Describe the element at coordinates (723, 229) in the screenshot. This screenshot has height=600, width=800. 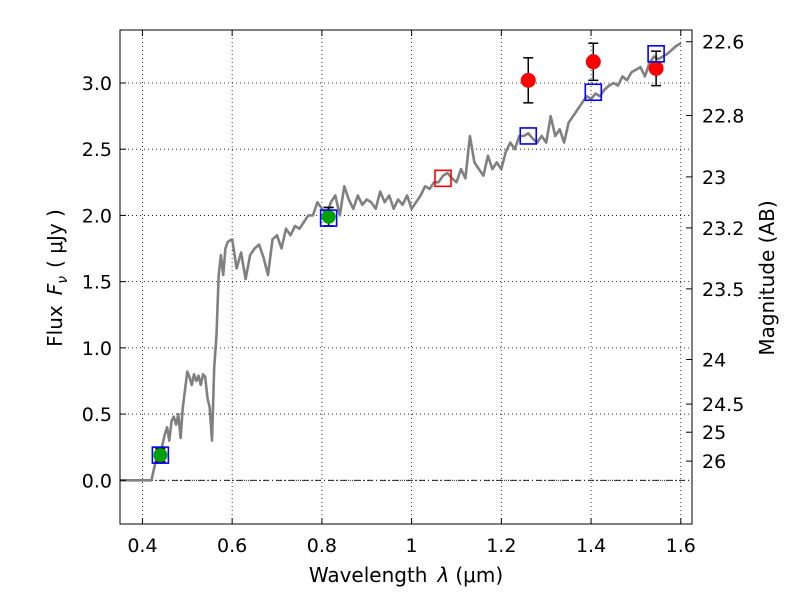
I see `mag-tick-label-3: 23.2` at that location.